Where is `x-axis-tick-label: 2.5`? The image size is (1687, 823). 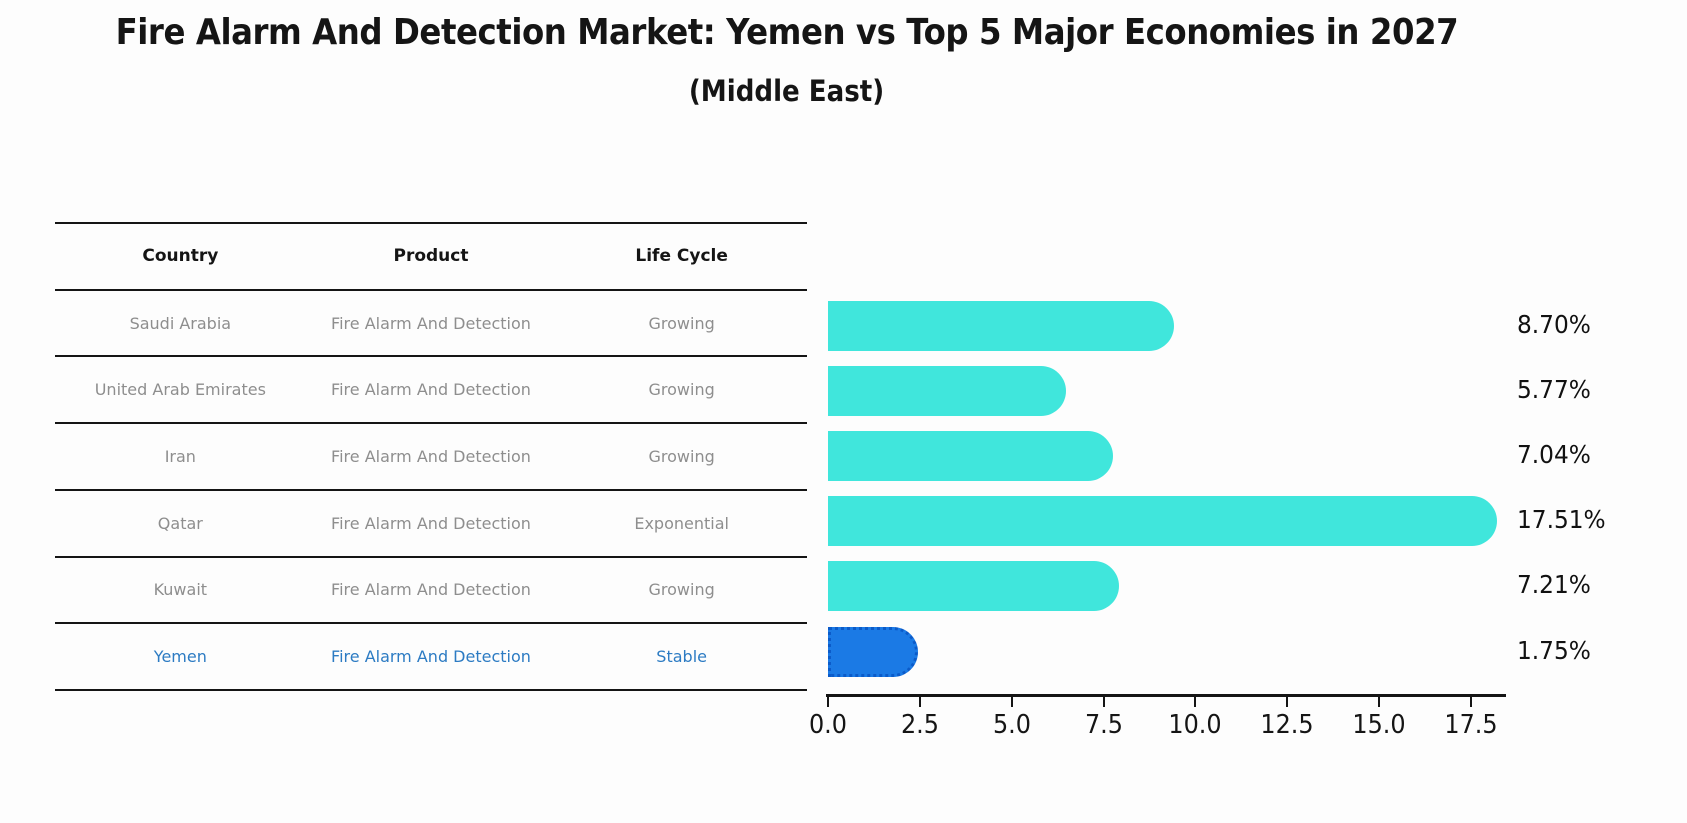 x-axis-tick-label: 2.5 is located at coordinates (919, 725).